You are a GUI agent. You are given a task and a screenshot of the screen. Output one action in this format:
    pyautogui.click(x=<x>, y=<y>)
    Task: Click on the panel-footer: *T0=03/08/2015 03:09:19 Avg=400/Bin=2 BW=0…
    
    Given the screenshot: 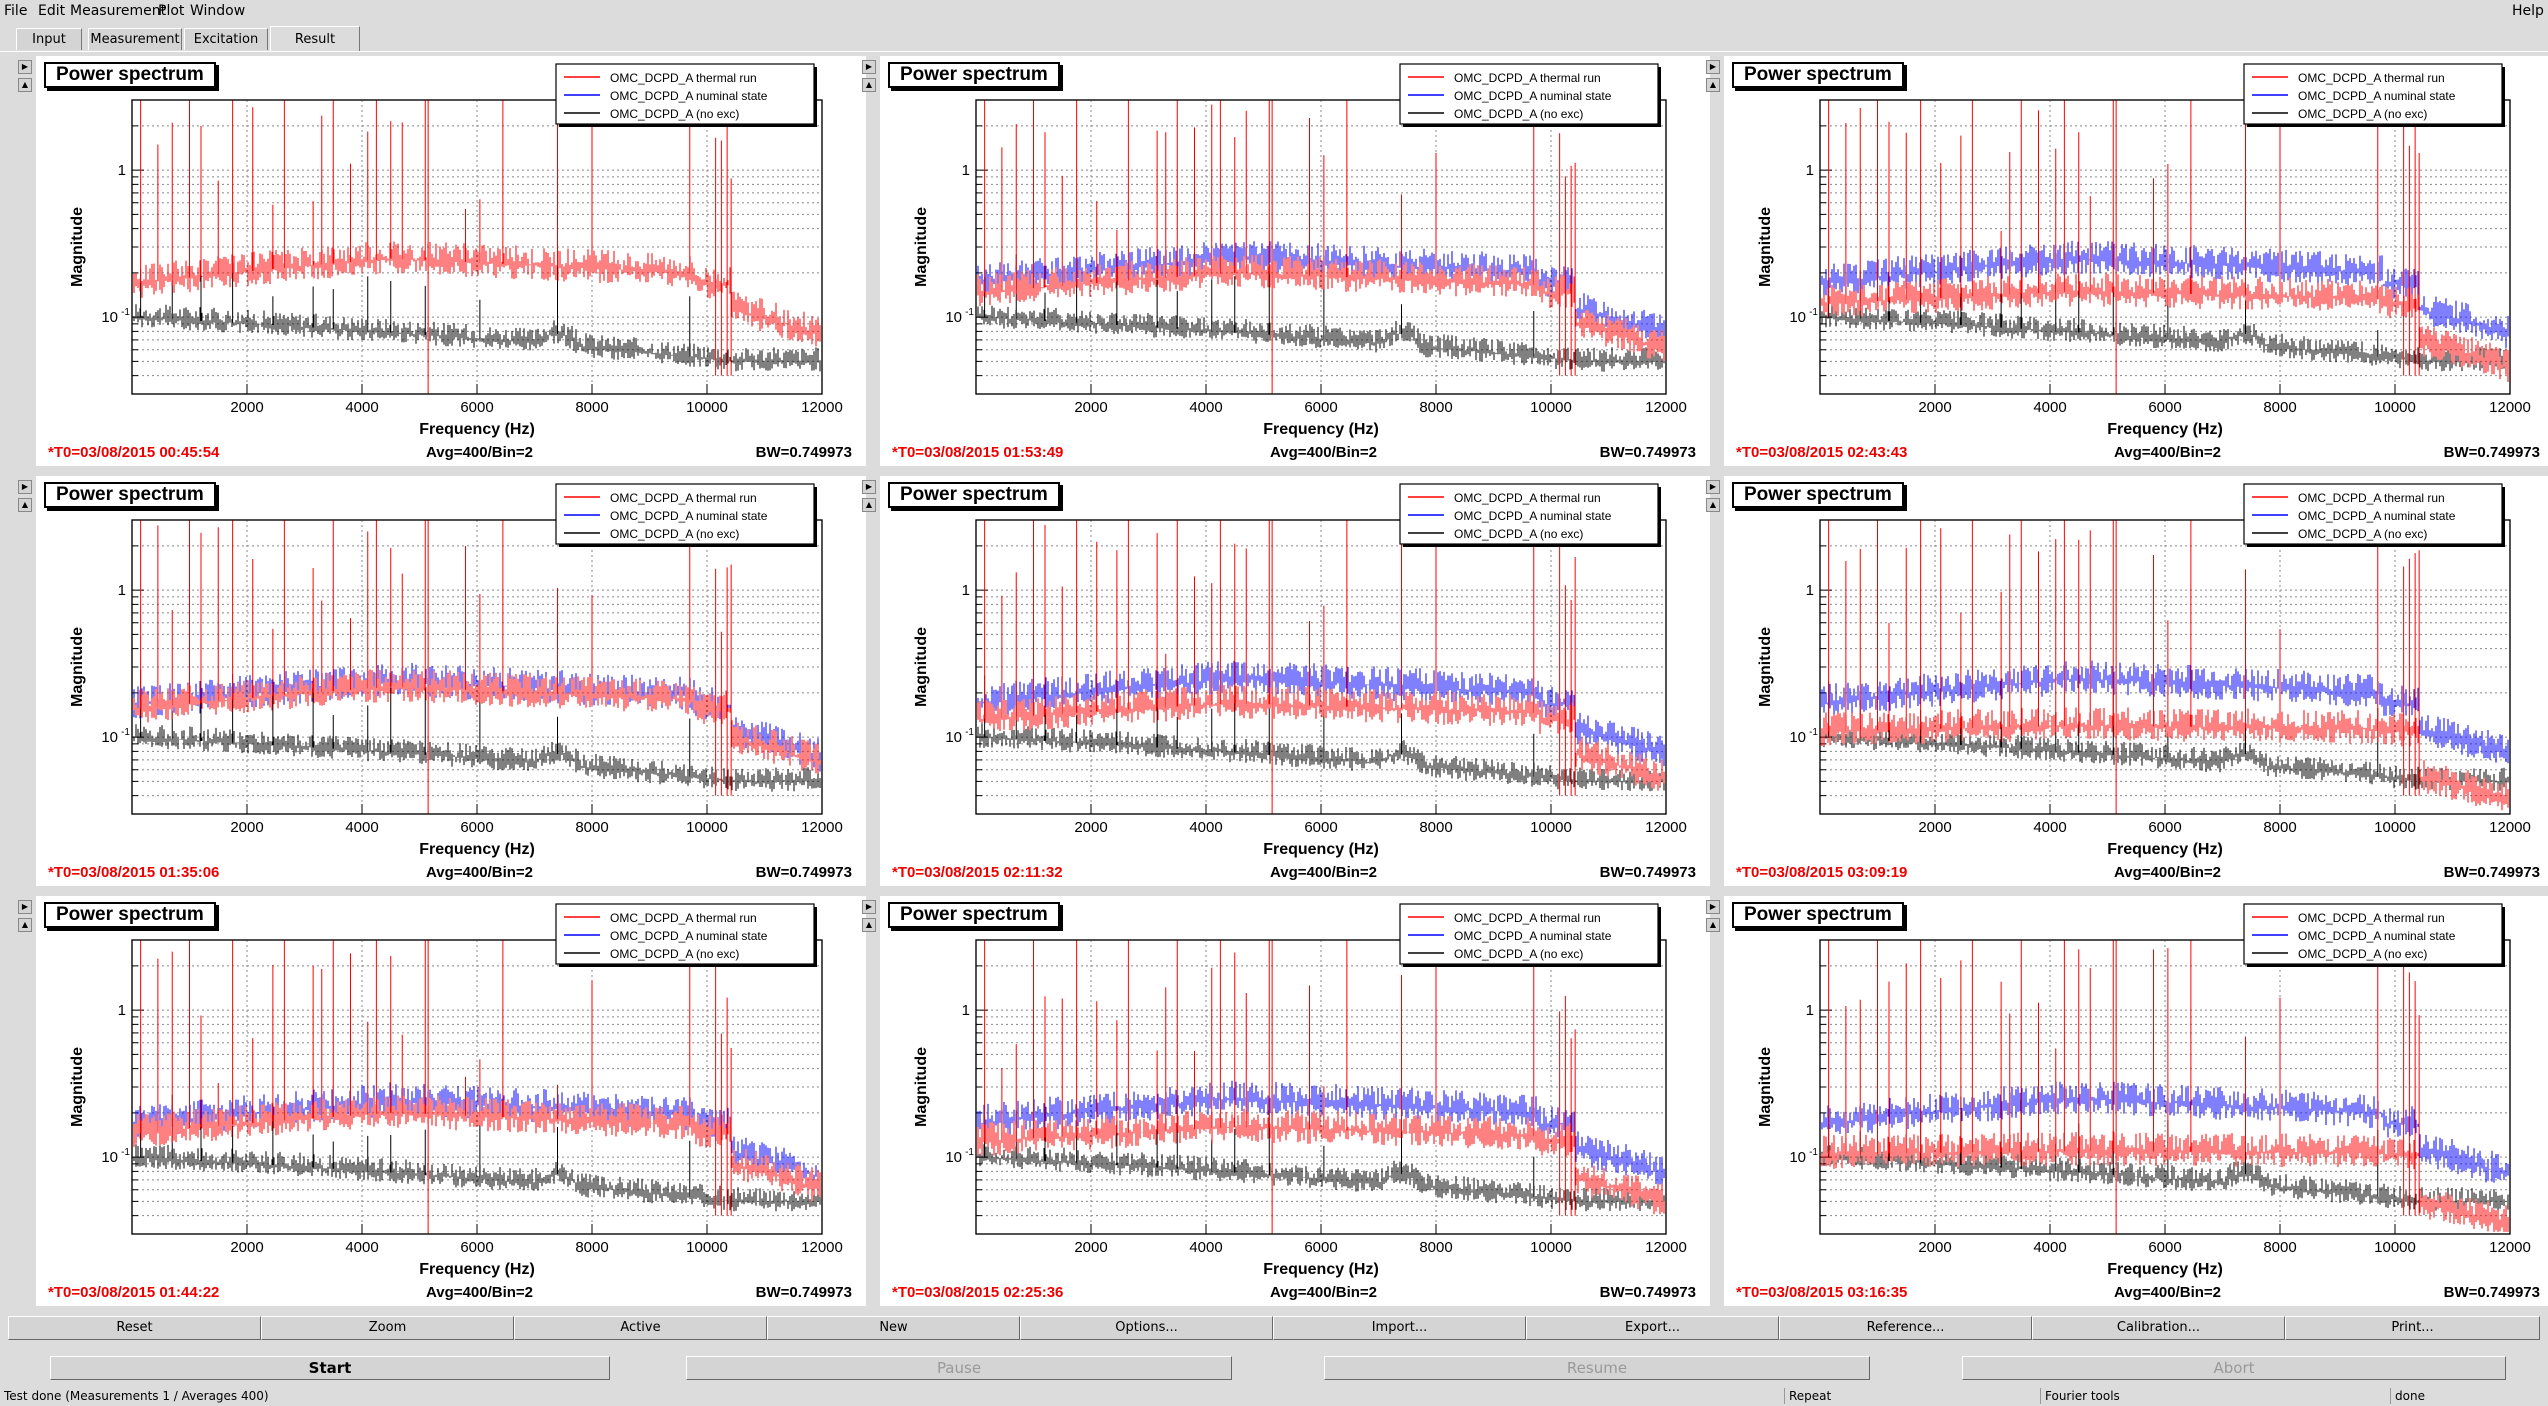 What is the action you would take?
    pyautogui.click(x=2136, y=874)
    